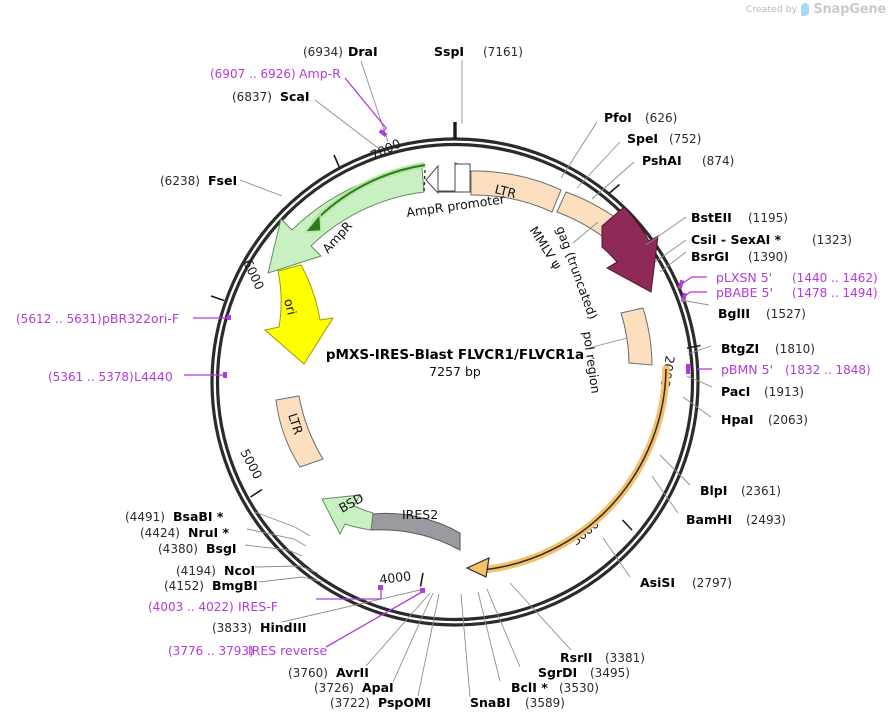 The width and height of the screenshot is (894, 721). I want to click on enzyme-label-ncoi: (4194) NcoI, so click(215, 570).